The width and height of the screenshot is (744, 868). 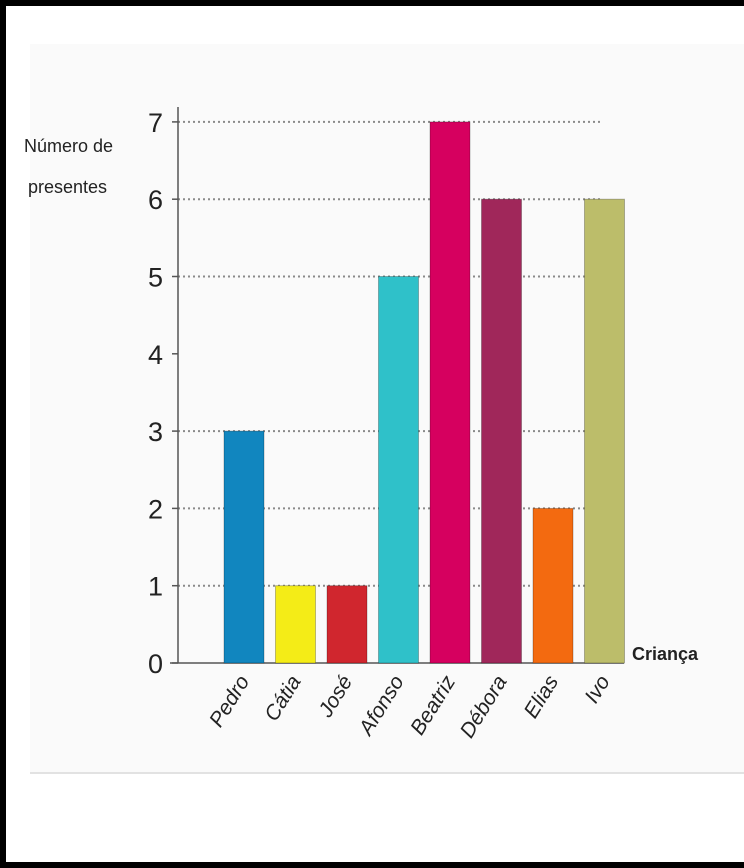 What do you see at coordinates (155, 200) in the screenshot?
I see `y-tick-label: 6` at bounding box center [155, 200].